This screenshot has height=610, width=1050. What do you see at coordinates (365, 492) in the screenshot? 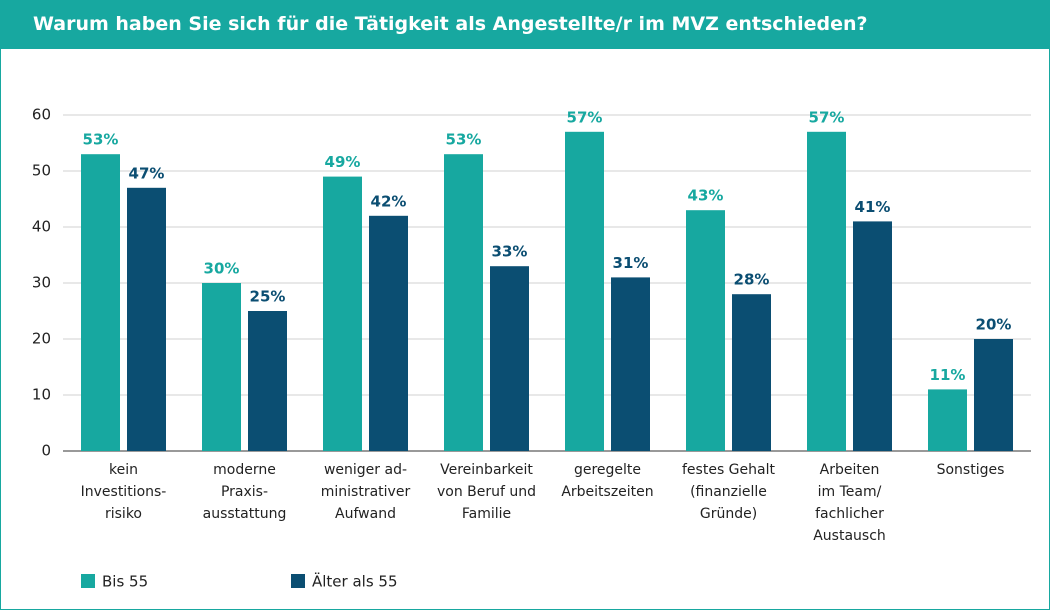
I see `x-tick-label: weniger ad- ministrativer Aufwand` at bounding box center [365, 492].